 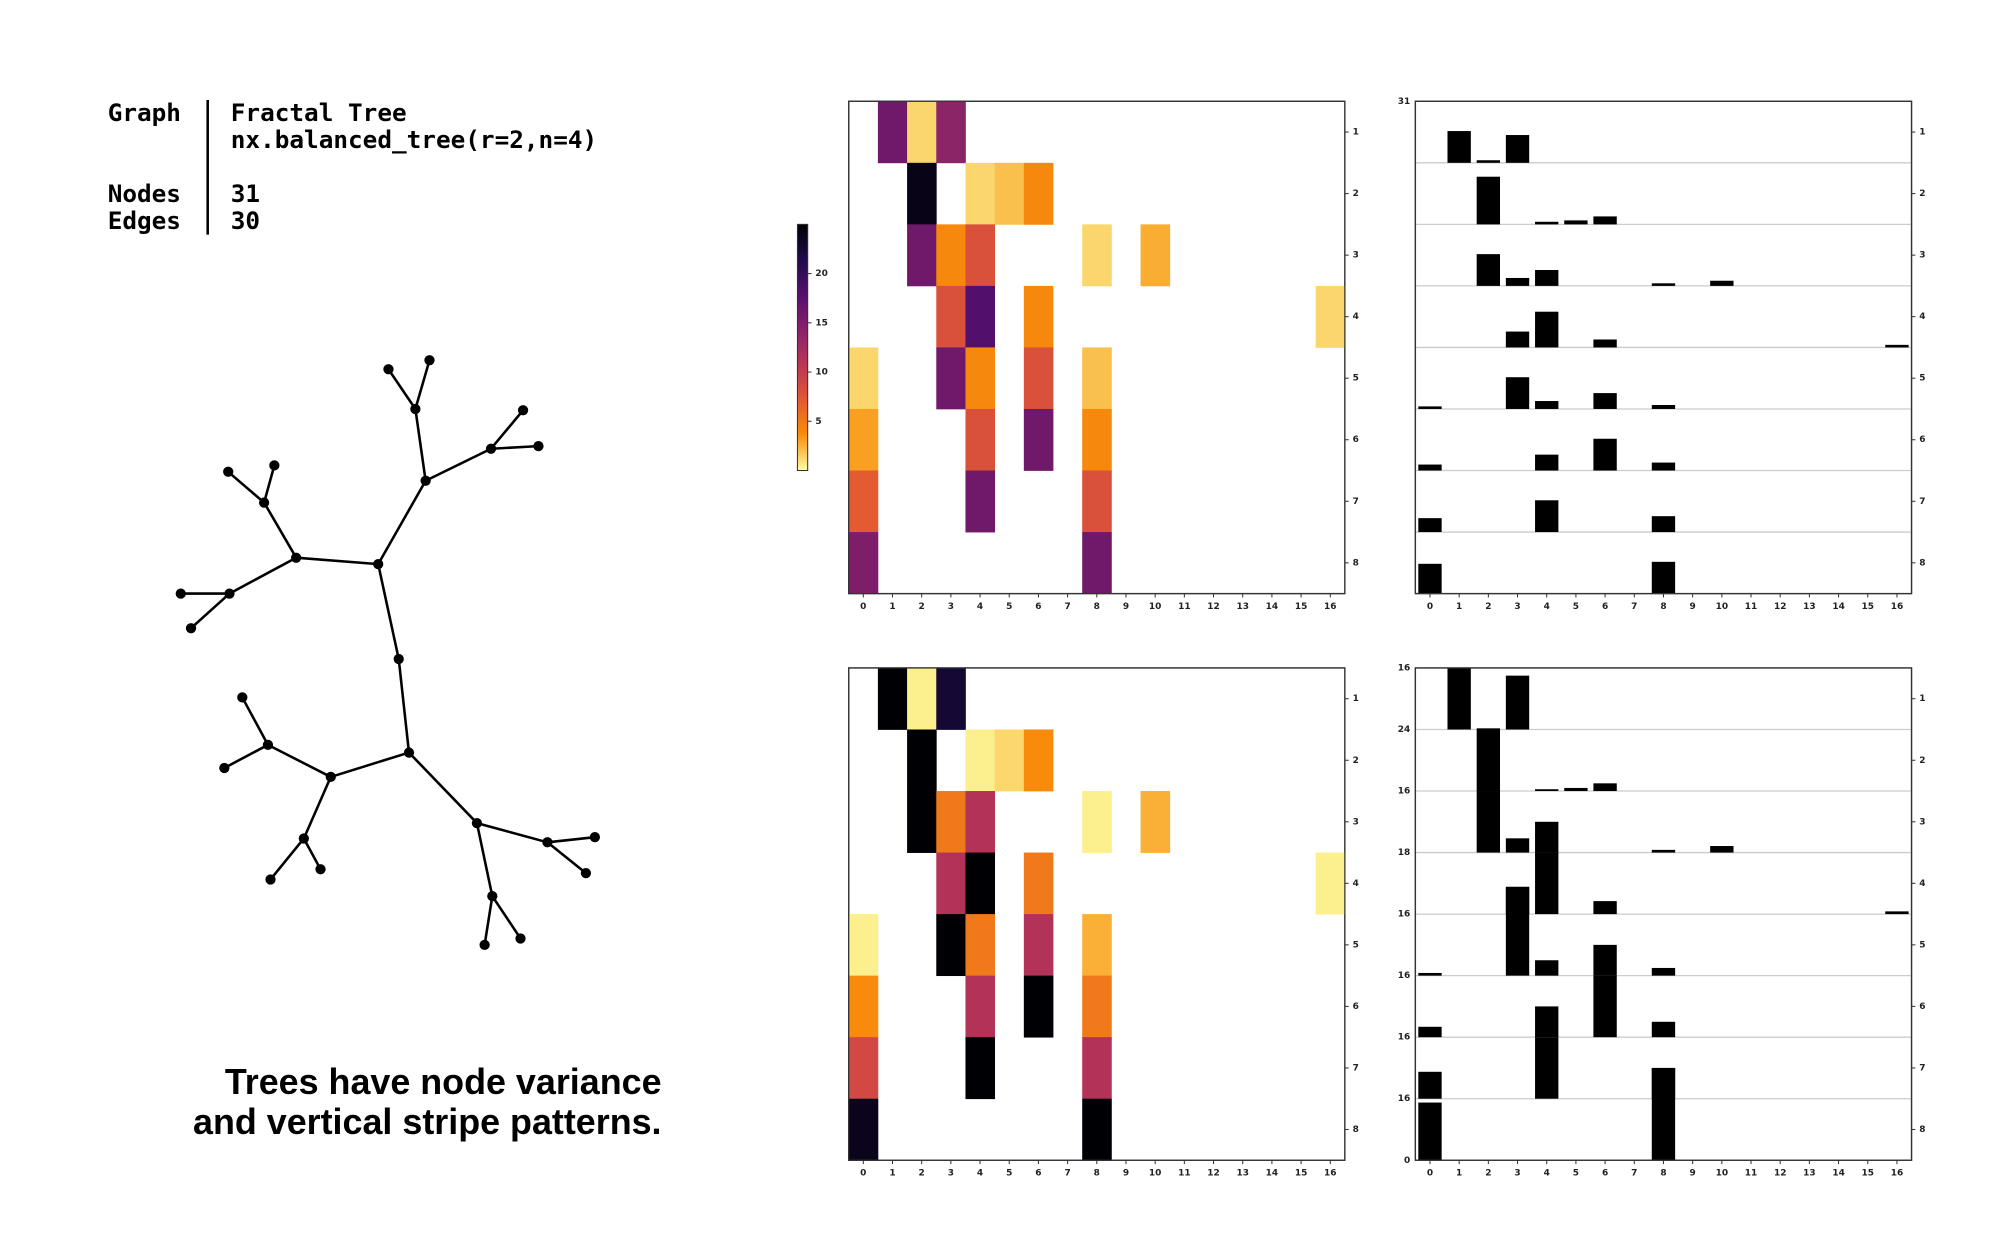 What do you see at coordinates (144, 112) in the screenshot?
I see `info-label: Graph` at bounding box center [144, 112].